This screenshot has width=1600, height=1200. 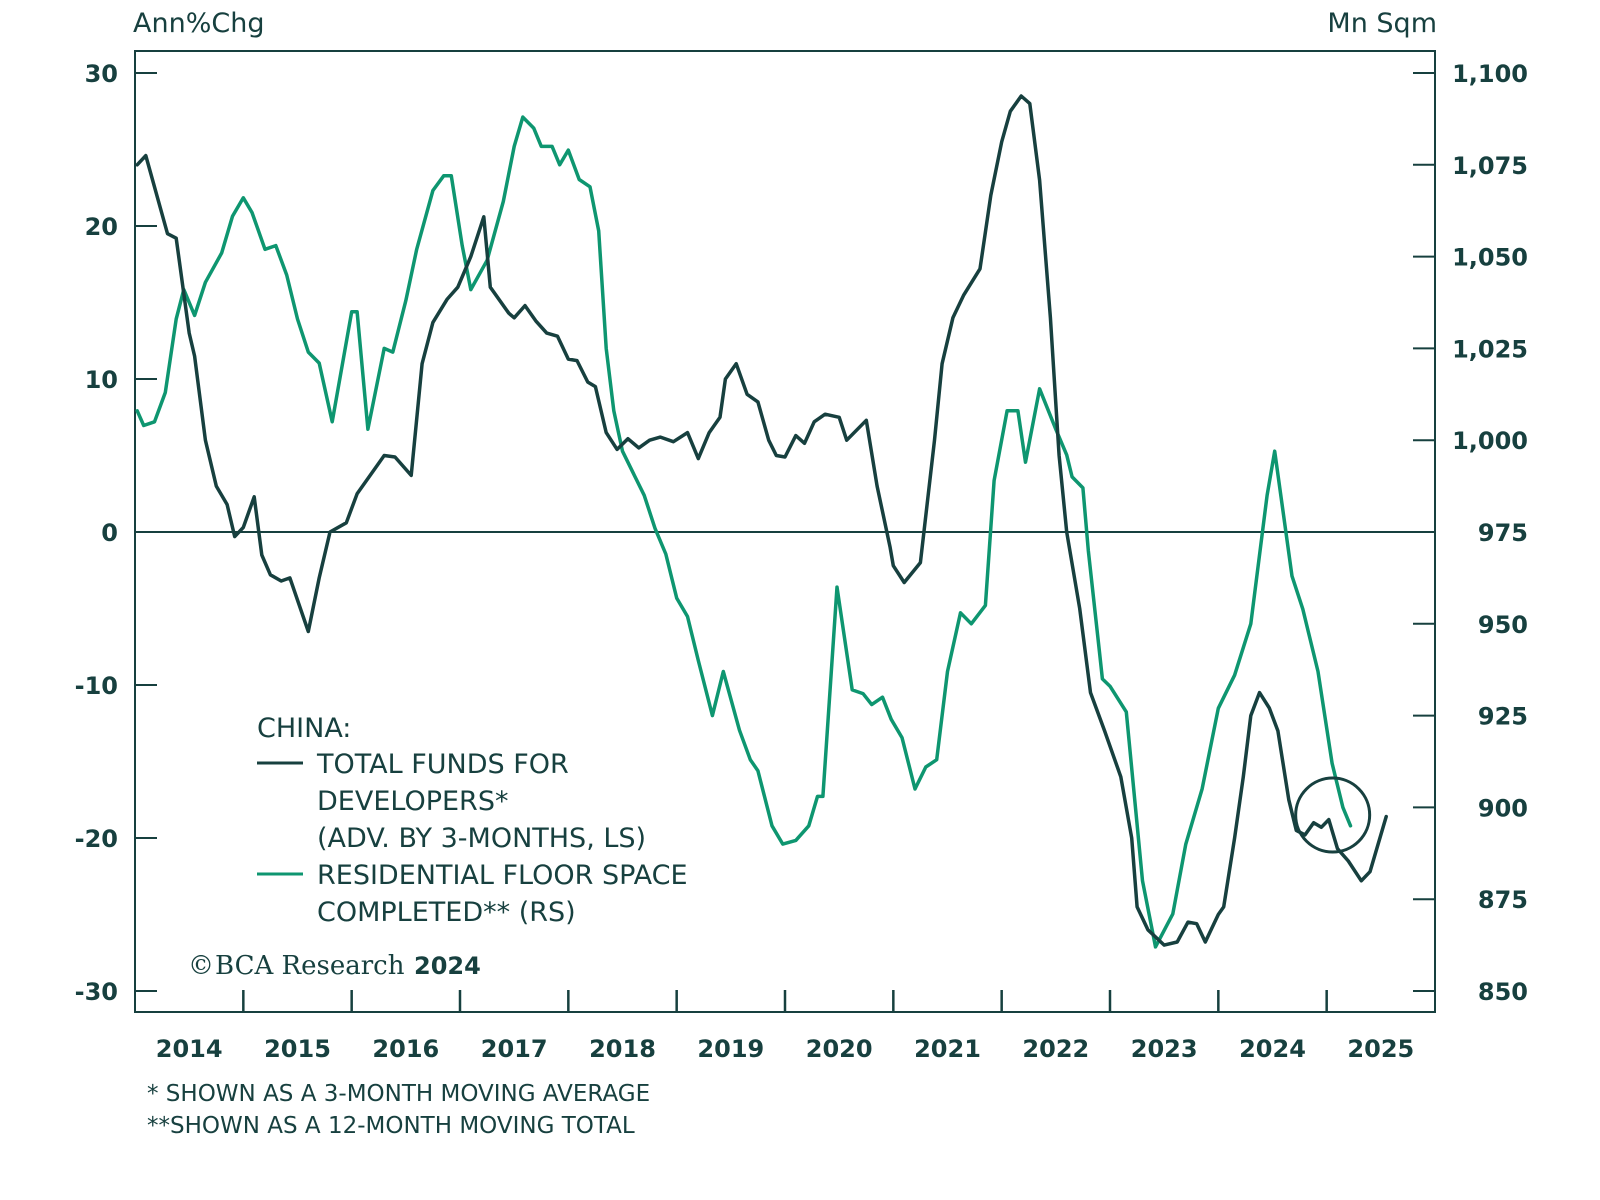 I want to click on left-tick-label: -20, so click(x=96, y=839).